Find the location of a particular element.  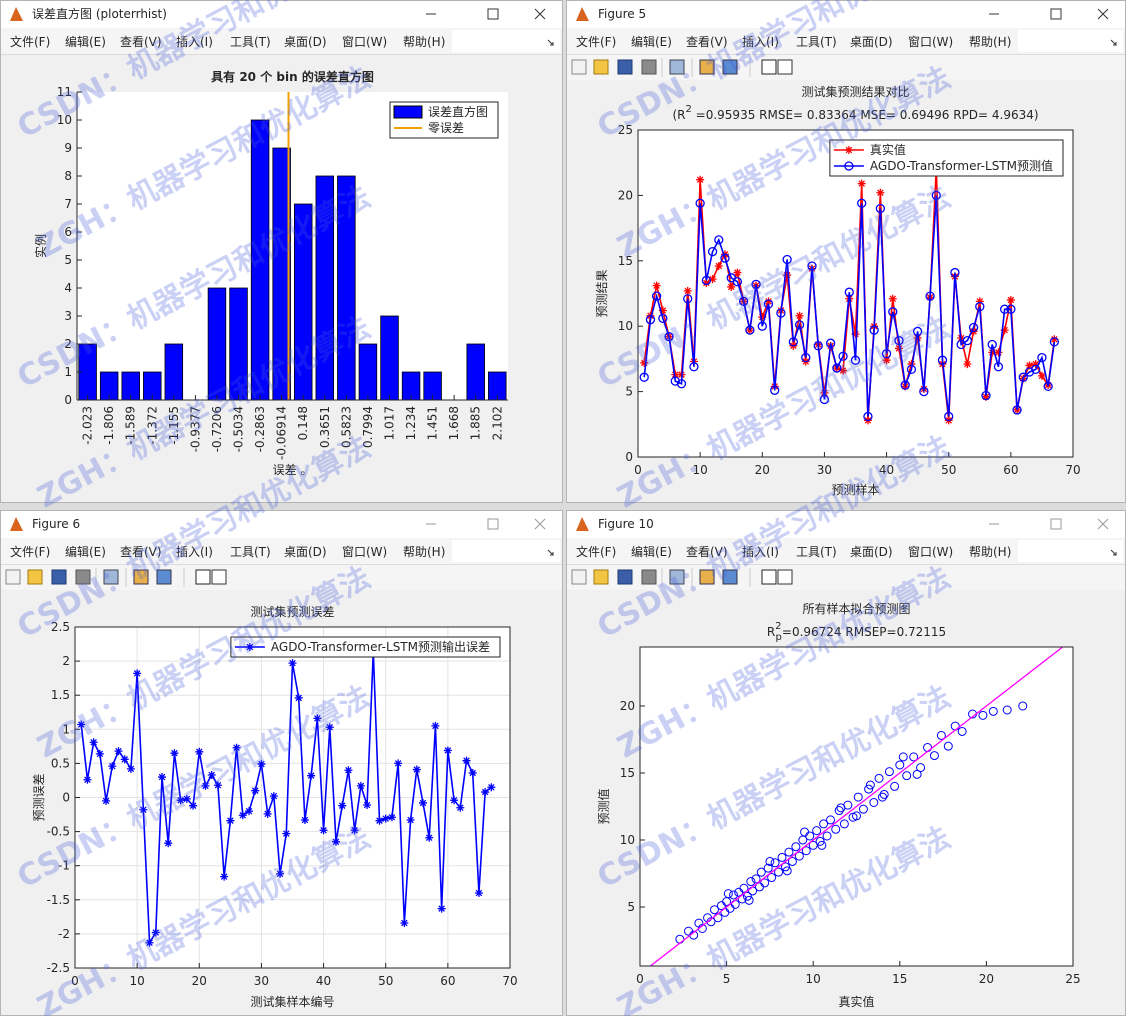

x-tick-label: 50 is located at coordinates (948, 470).